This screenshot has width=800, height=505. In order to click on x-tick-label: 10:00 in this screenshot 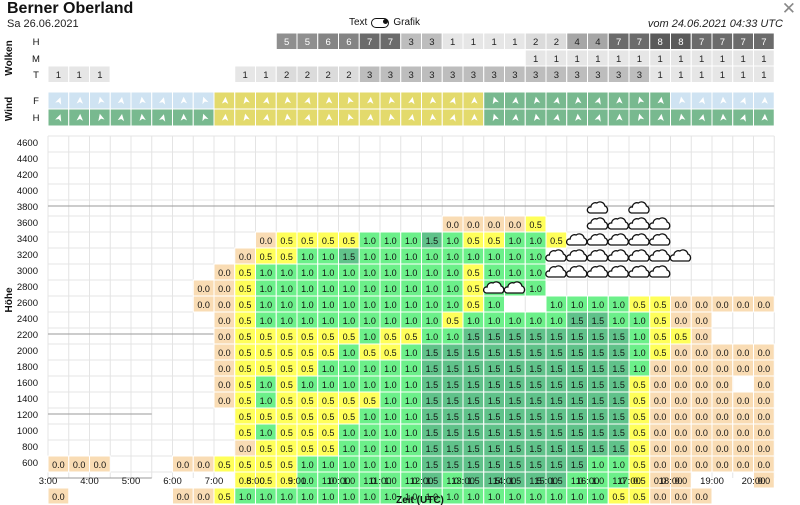, I will do `click(339, 481)`.